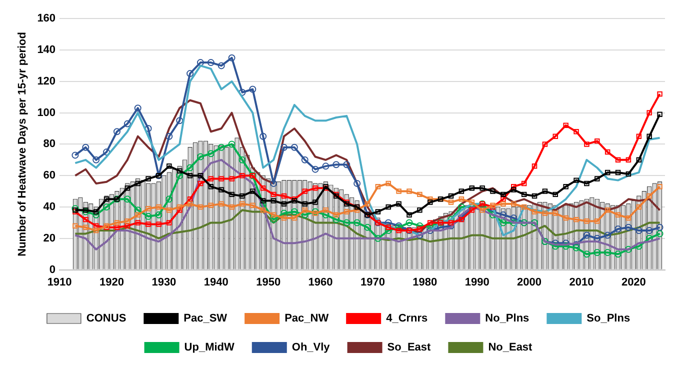 This screenshot has width=685, height=371. What do you see at coordinates (633, 282) in the screenshot?
I see `x-tick-label: 2020` at bounding box center [633, 282].